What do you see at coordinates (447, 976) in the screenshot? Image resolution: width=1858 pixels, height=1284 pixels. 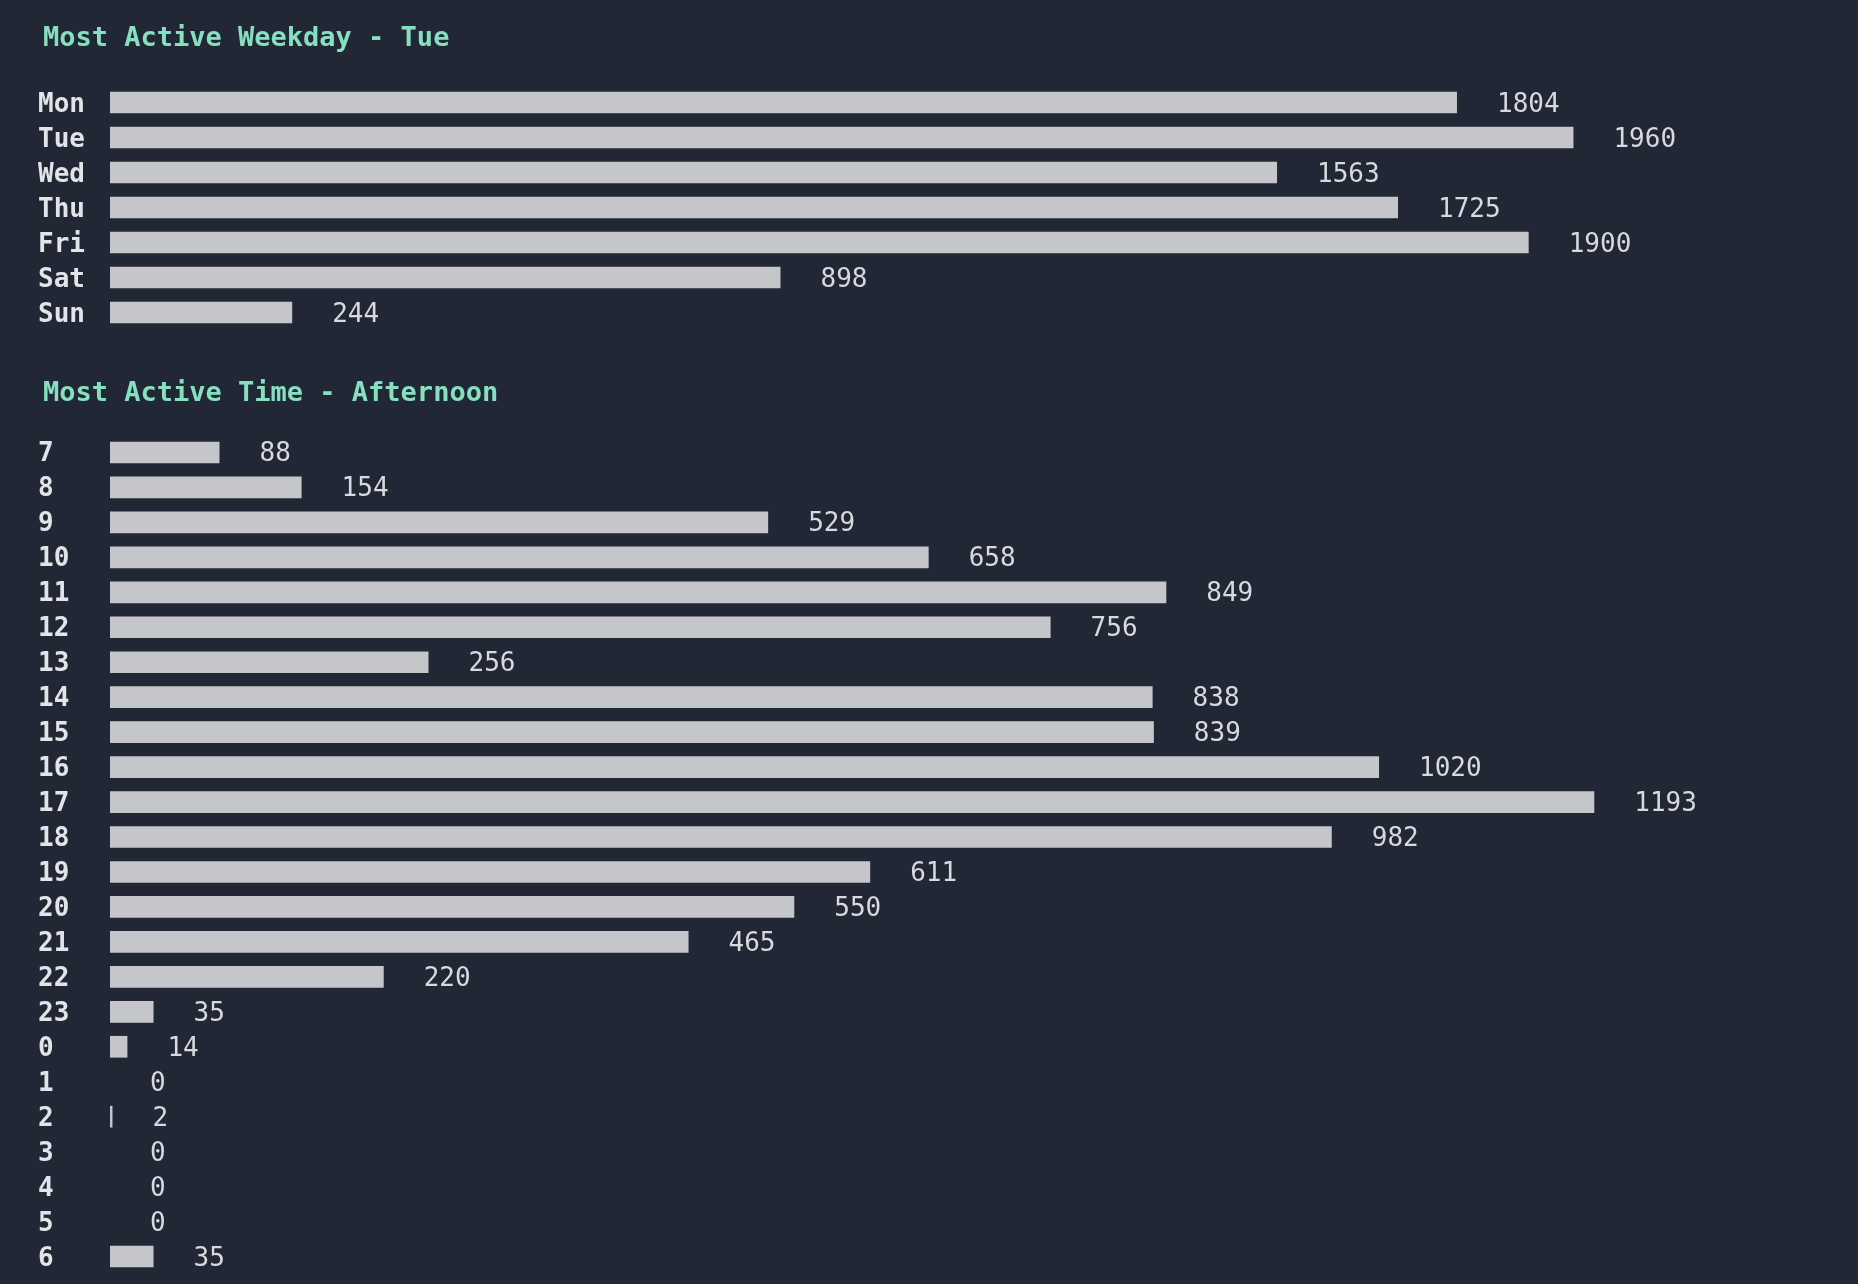 I see `data-label: 220` at bounding box center [447, 976].